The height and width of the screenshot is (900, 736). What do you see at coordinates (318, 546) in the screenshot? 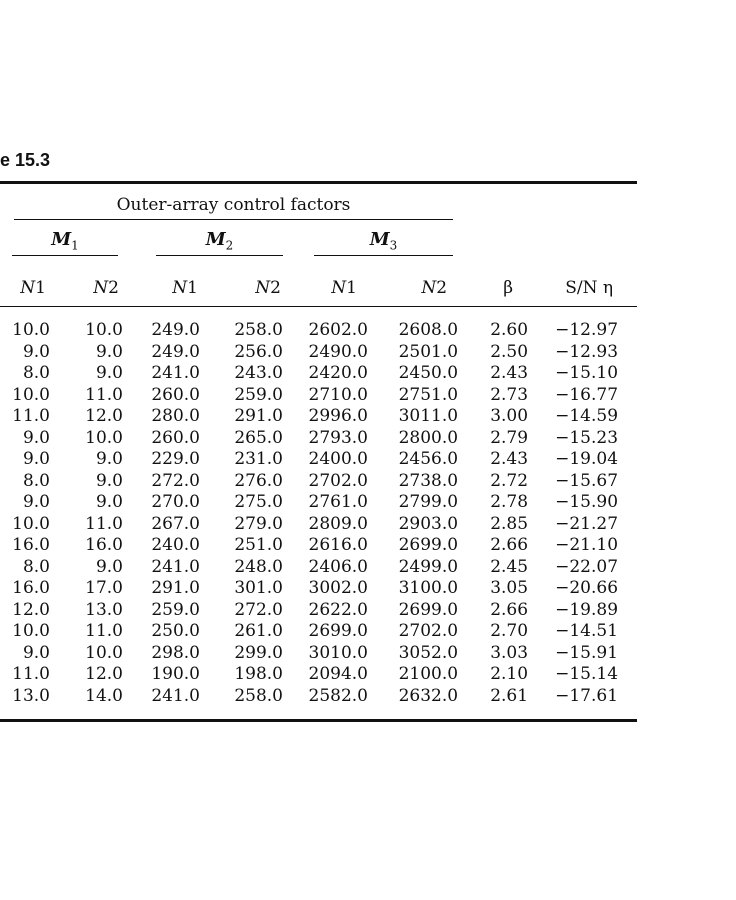
I see `table-row: 16.0 16.0 240.0 251.0 2616.0 2699.0 2.66 −21.10` at bounding box center [318, 546].